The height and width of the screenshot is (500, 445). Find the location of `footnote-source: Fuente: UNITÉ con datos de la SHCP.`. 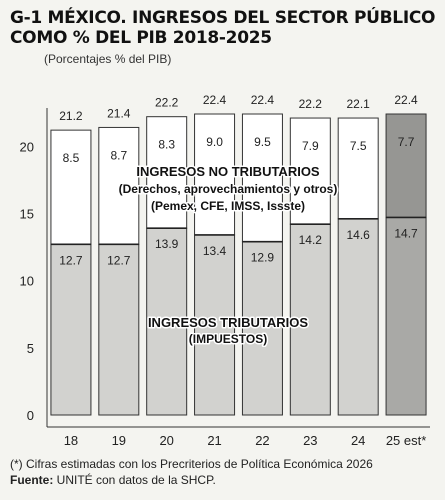

footnote-source: Fuente: UNITÉ con datos de la SHCP. is located at coordinates (226, 480).